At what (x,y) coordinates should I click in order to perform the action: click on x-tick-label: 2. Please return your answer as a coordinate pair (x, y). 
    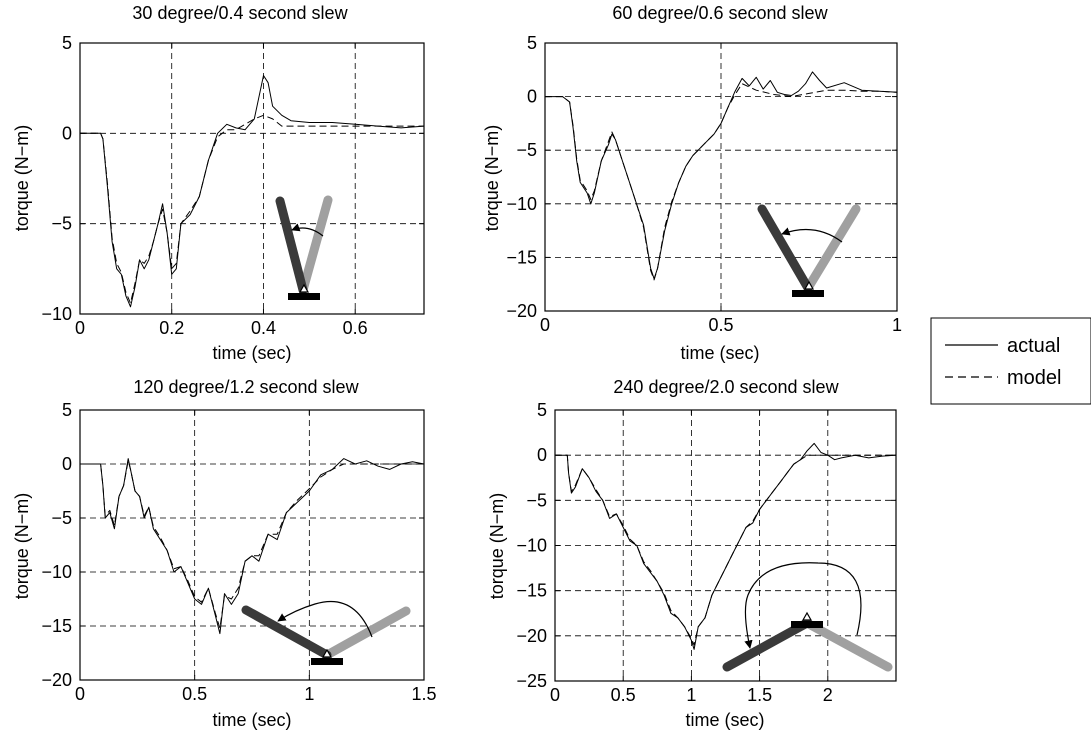
    Looking at the image, I should click on (828, 695).